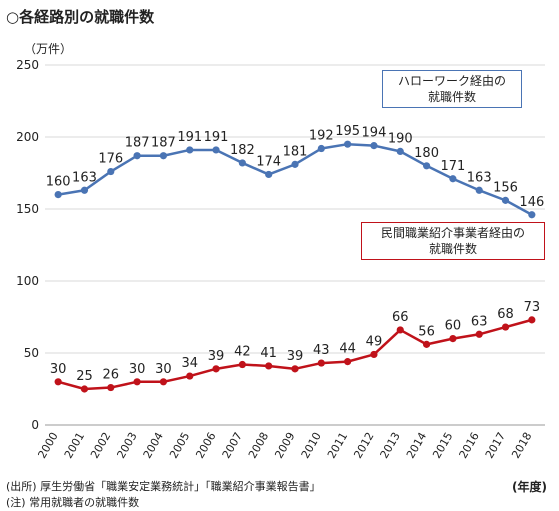 This screenshot has width=559, height=511. What do you see at coordinates (505, 187) in the screenshot?
I see `data-label: 156` at bounding box center [505, 187].